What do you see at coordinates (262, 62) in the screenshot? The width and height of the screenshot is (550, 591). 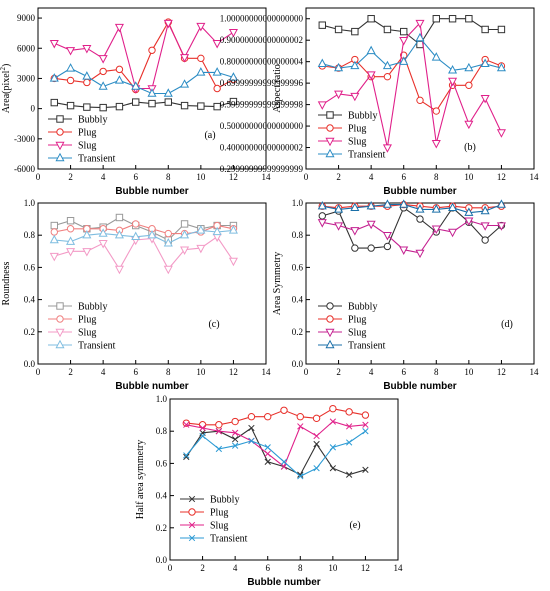 I see `y-tick-label: 0.80000000000000004` at bounding box center [262, 62].